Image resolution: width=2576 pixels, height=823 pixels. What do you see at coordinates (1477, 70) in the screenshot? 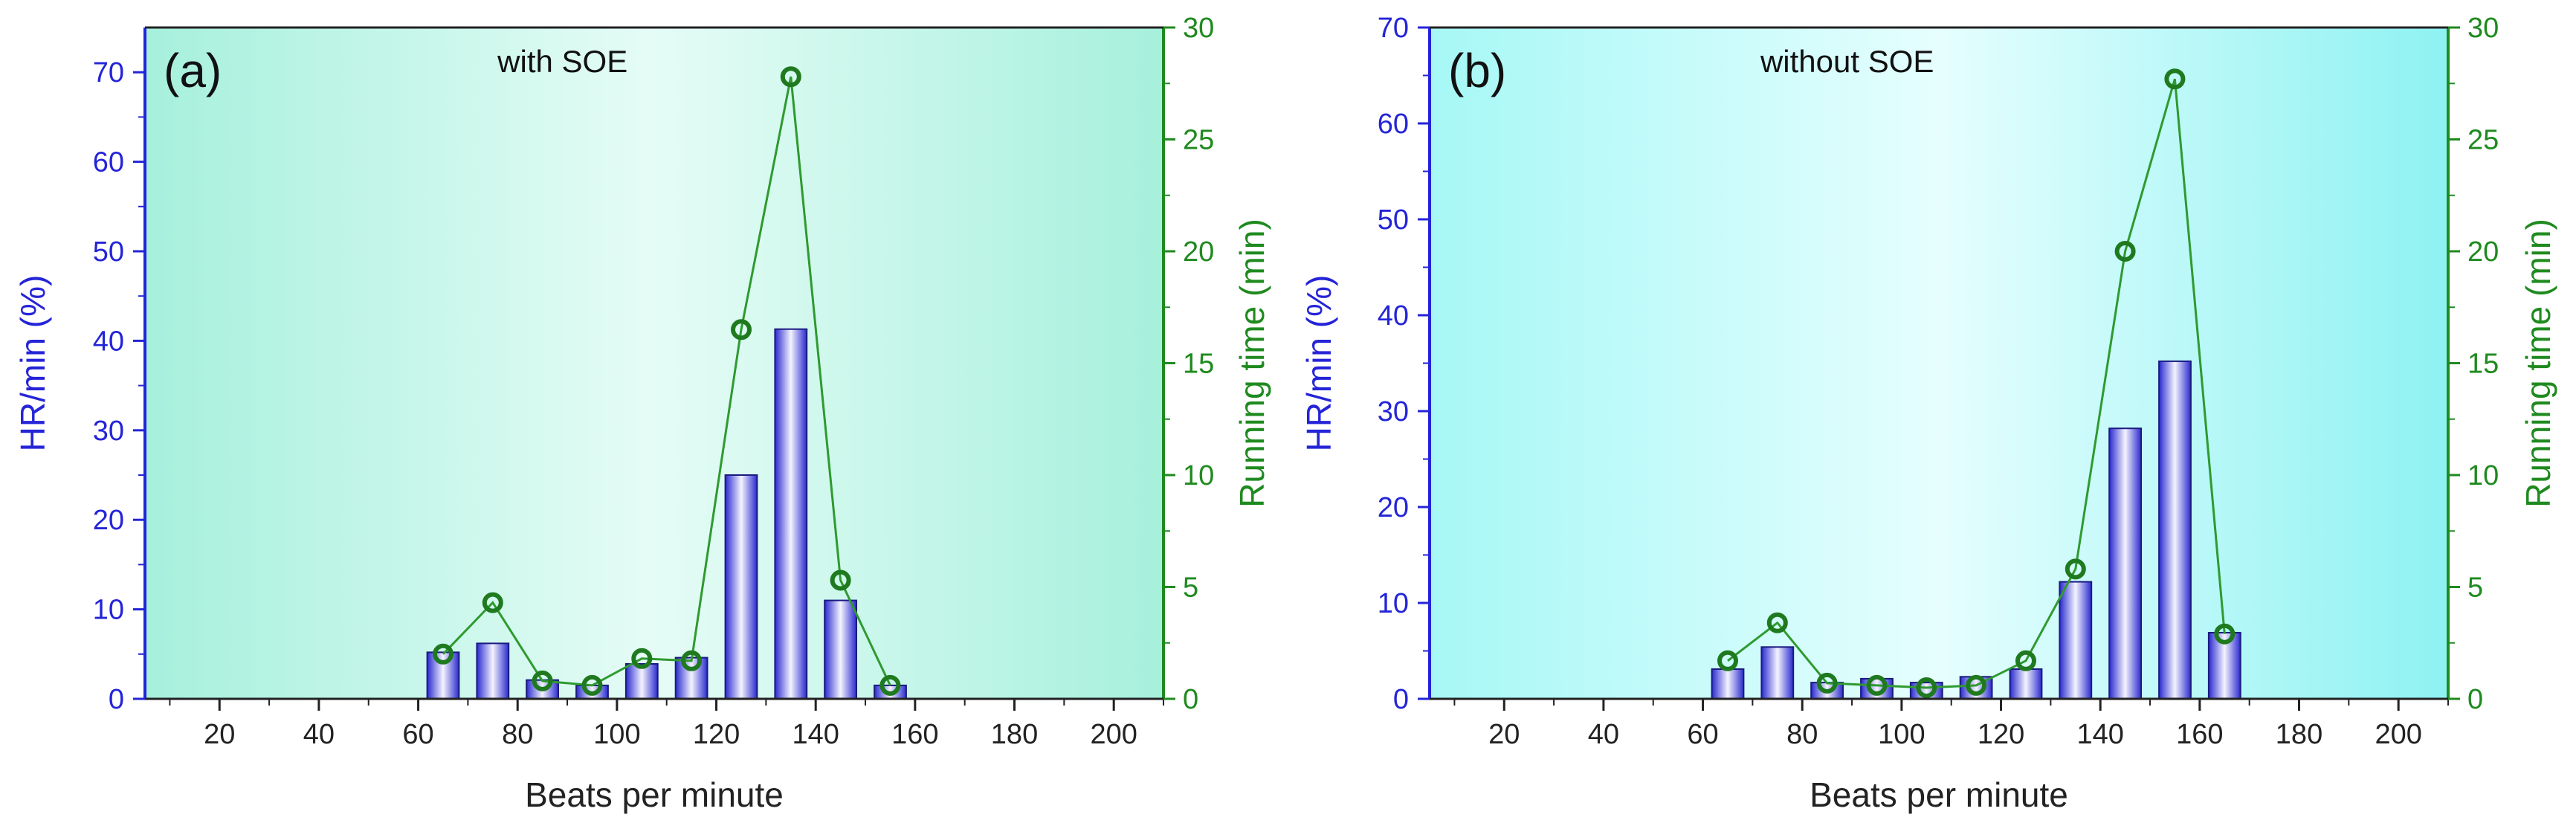
I see `panel-label: (b)` at bounding box center [1477, 70].